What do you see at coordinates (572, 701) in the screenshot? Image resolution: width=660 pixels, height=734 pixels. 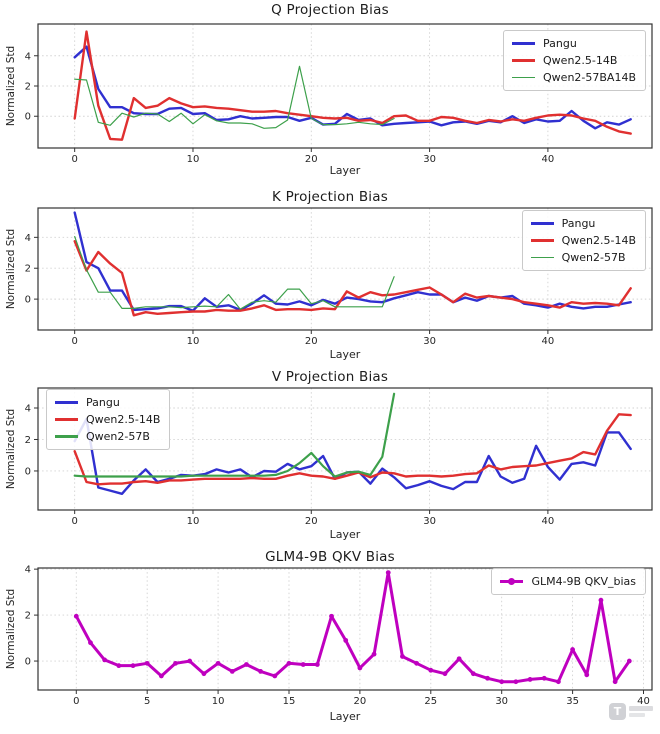 I see `svg-text: 35` at bounding box center [572, 701].